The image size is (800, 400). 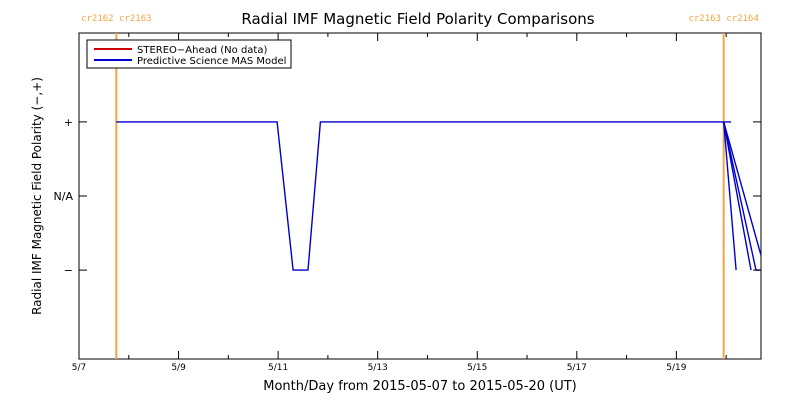 What do you see at coordinates (202, 50) in the screenshot?
I see `legend-label-stereo: STEREO−Ahead (No data)` at bounding box center [202, 50].